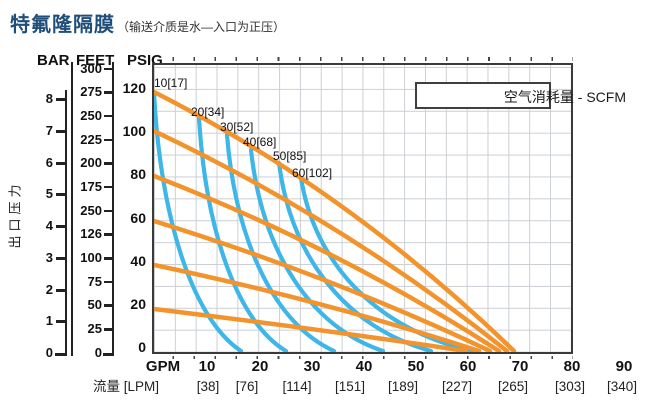 The height and width of the screenshot is (419, 650). What do you see at coordinates (49, 352) in the screenshot?
I see `bar-tick-label: 0` at bounding box center [49, 352].